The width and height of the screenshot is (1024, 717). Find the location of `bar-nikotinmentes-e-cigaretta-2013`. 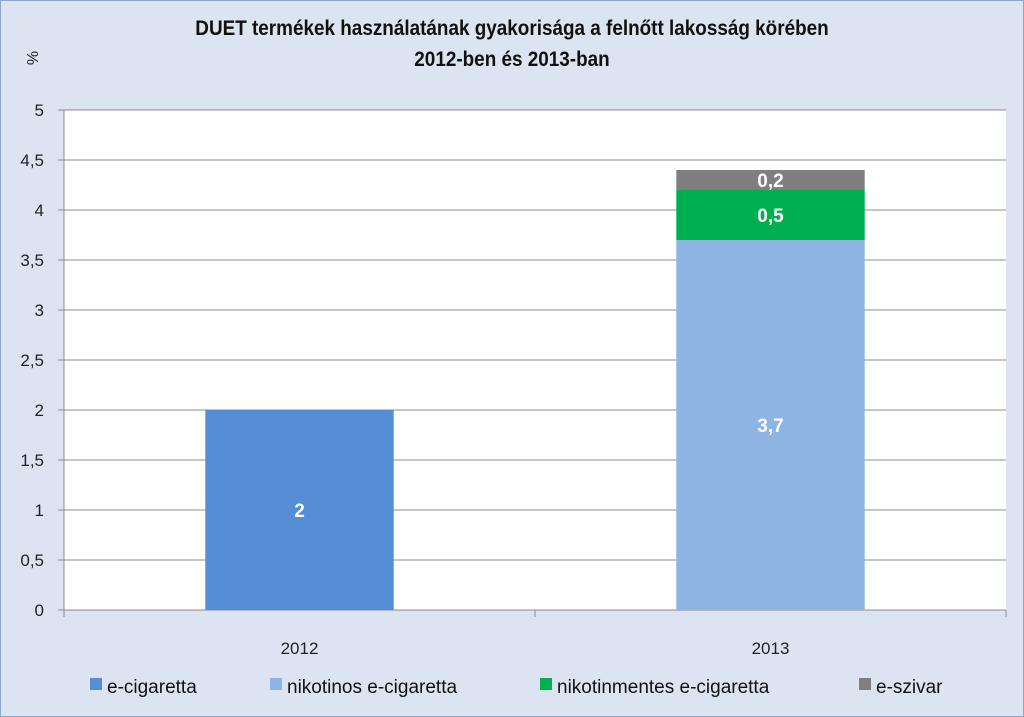

bar-nikotinmentes-e-cigaretta-2013 is located at coordinates (770, 215).